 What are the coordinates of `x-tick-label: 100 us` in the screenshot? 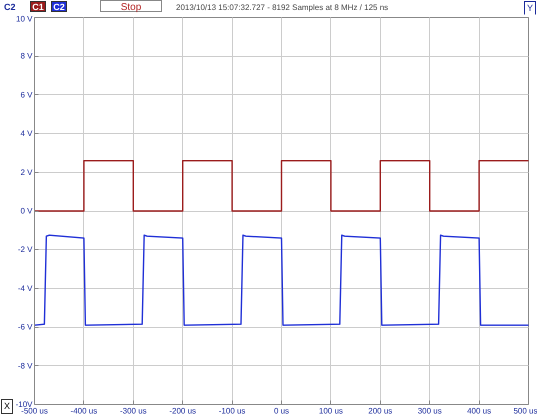 It's located at (330, 411).